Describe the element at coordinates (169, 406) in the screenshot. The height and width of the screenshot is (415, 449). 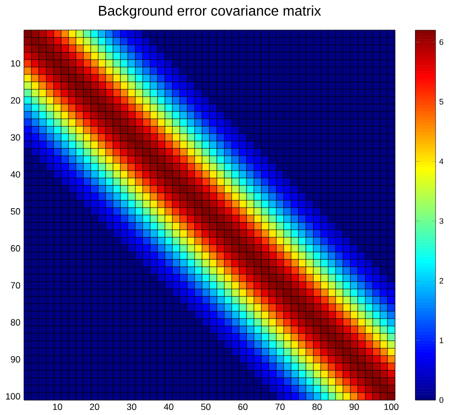
I see `x-tick-label: 40` at that location.